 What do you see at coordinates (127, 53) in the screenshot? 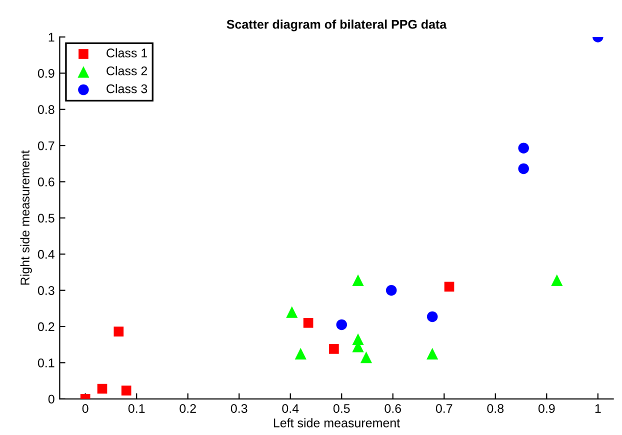
I see `legend-label: Class 1` at bounding box center [127, 53].